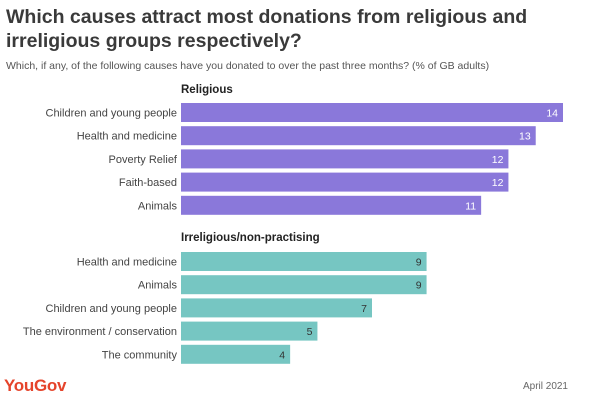 This screenshot has width=602, height=408. Describe the element at coordinates (310, 332) in the screenshot. I see `bar-value-label: 5` at that location.